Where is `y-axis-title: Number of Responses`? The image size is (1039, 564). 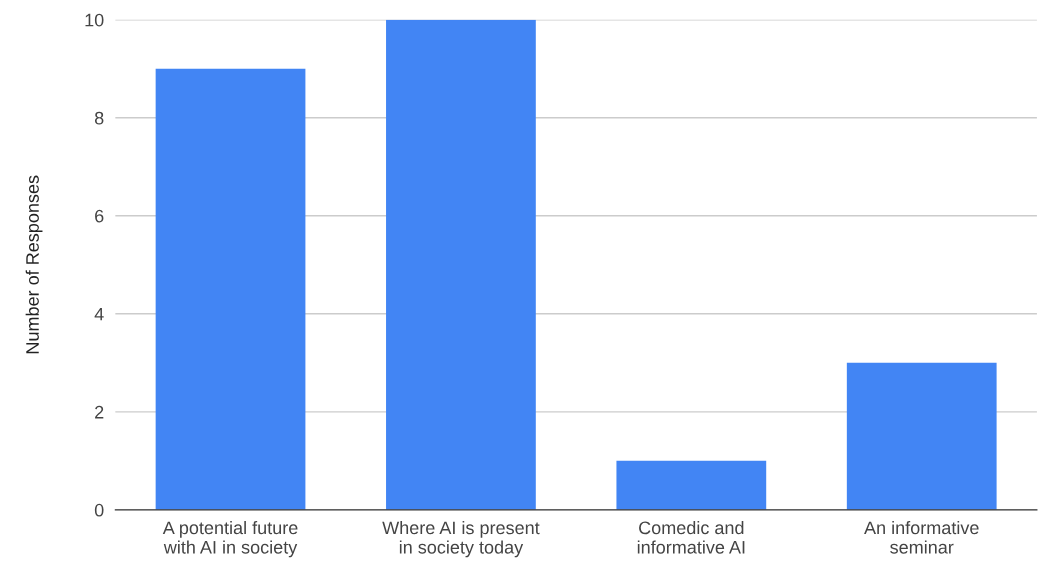
y-axis-title: Number of Responses is located at coordinates (34, 264).